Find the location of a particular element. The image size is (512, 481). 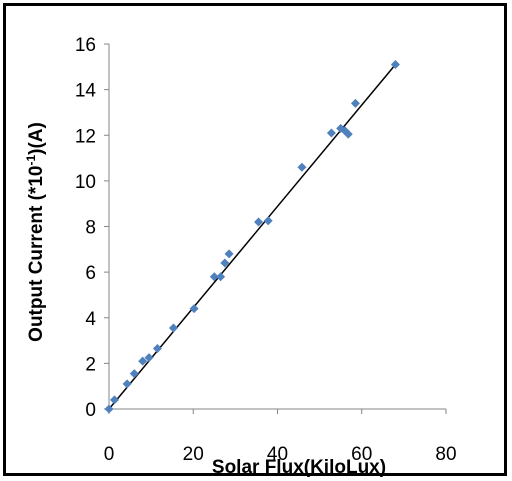

y-tick-label: 6 is located at coordinates (90, 273).